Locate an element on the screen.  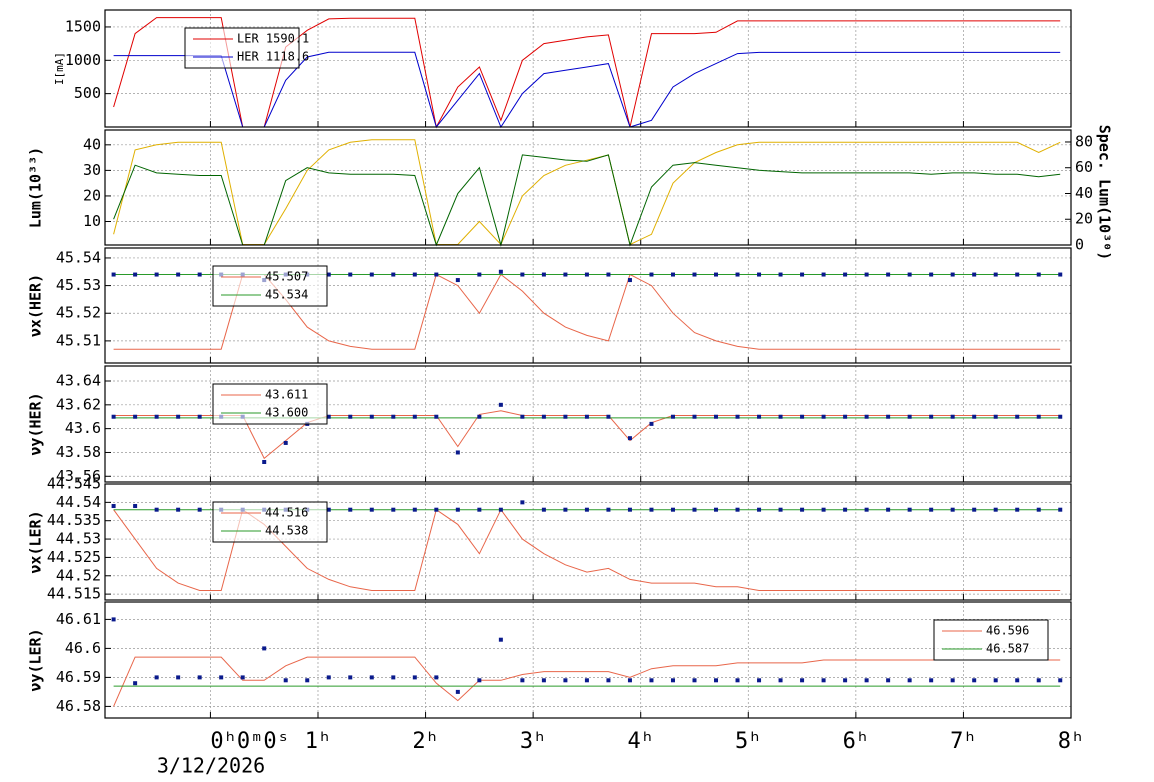
x-tick-label: 6ʰ is located at coordinates (856, 741).